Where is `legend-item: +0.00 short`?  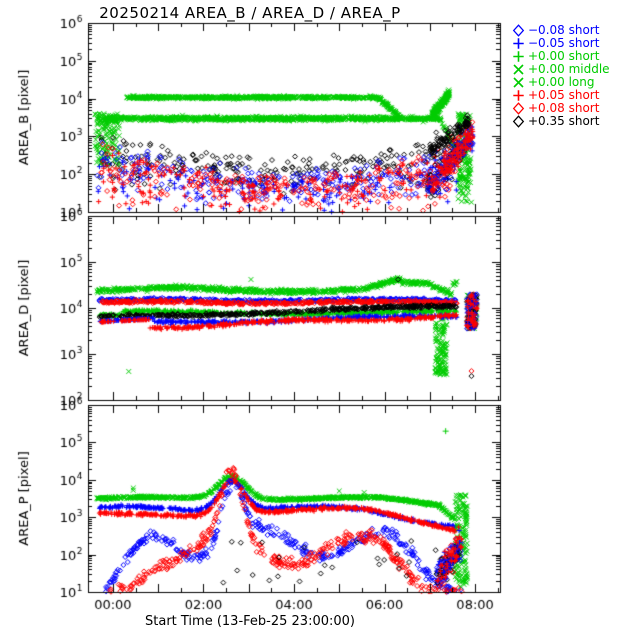
legend-item: +0.00 short is located at coordinates (576, 56).